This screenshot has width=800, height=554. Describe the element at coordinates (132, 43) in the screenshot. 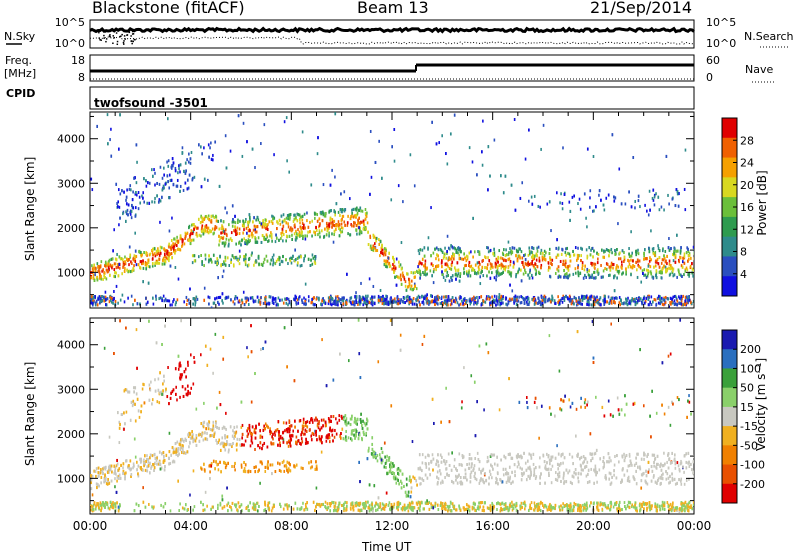

I see `noise-dot` at that location.